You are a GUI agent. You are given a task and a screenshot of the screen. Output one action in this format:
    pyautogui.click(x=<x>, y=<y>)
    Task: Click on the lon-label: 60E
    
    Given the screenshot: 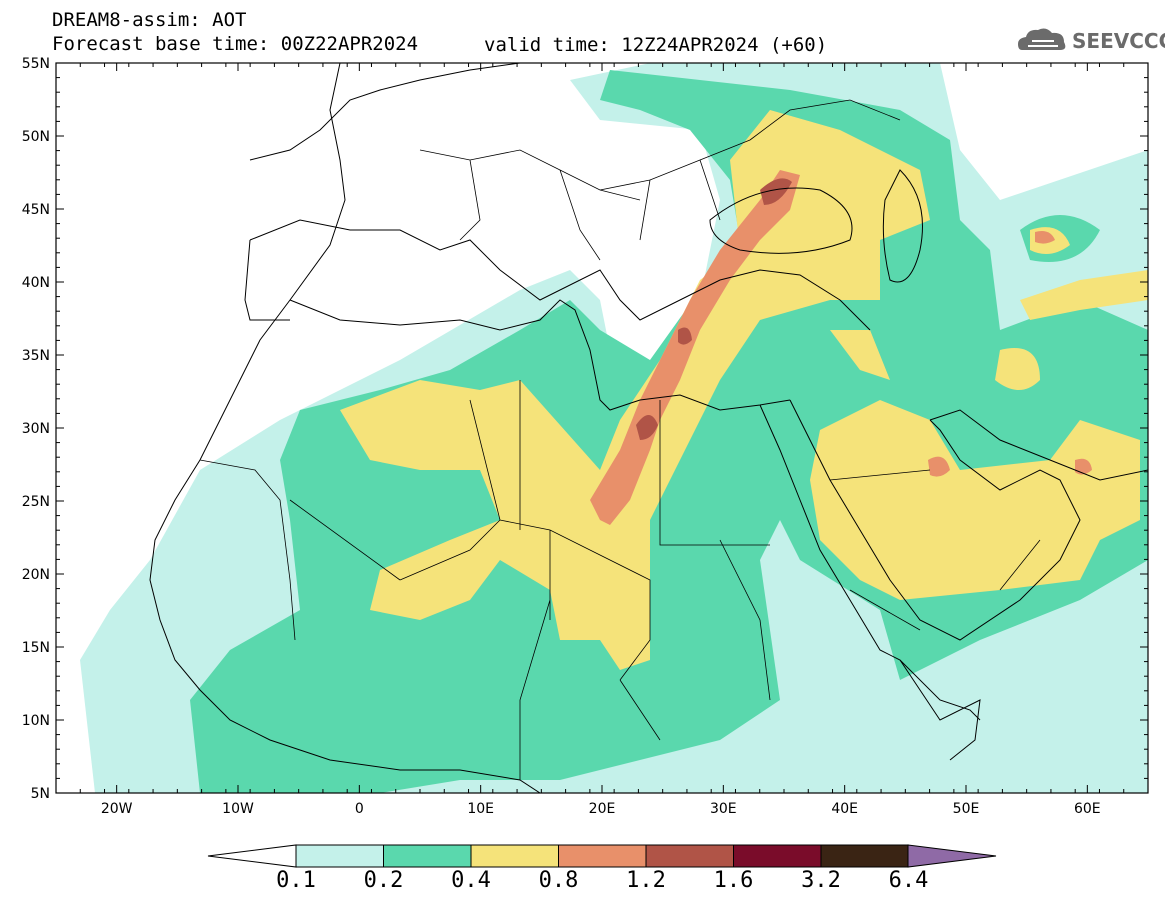 What is the action you would take?
    pyautogui.click(x=1087, y=809)
    